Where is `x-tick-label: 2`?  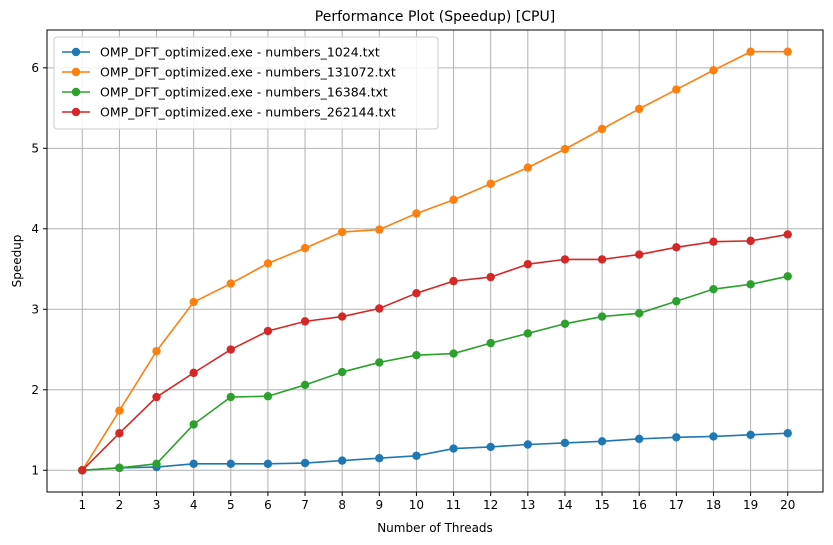
x-tick-label: 2 is located at coordinates (120, 505).